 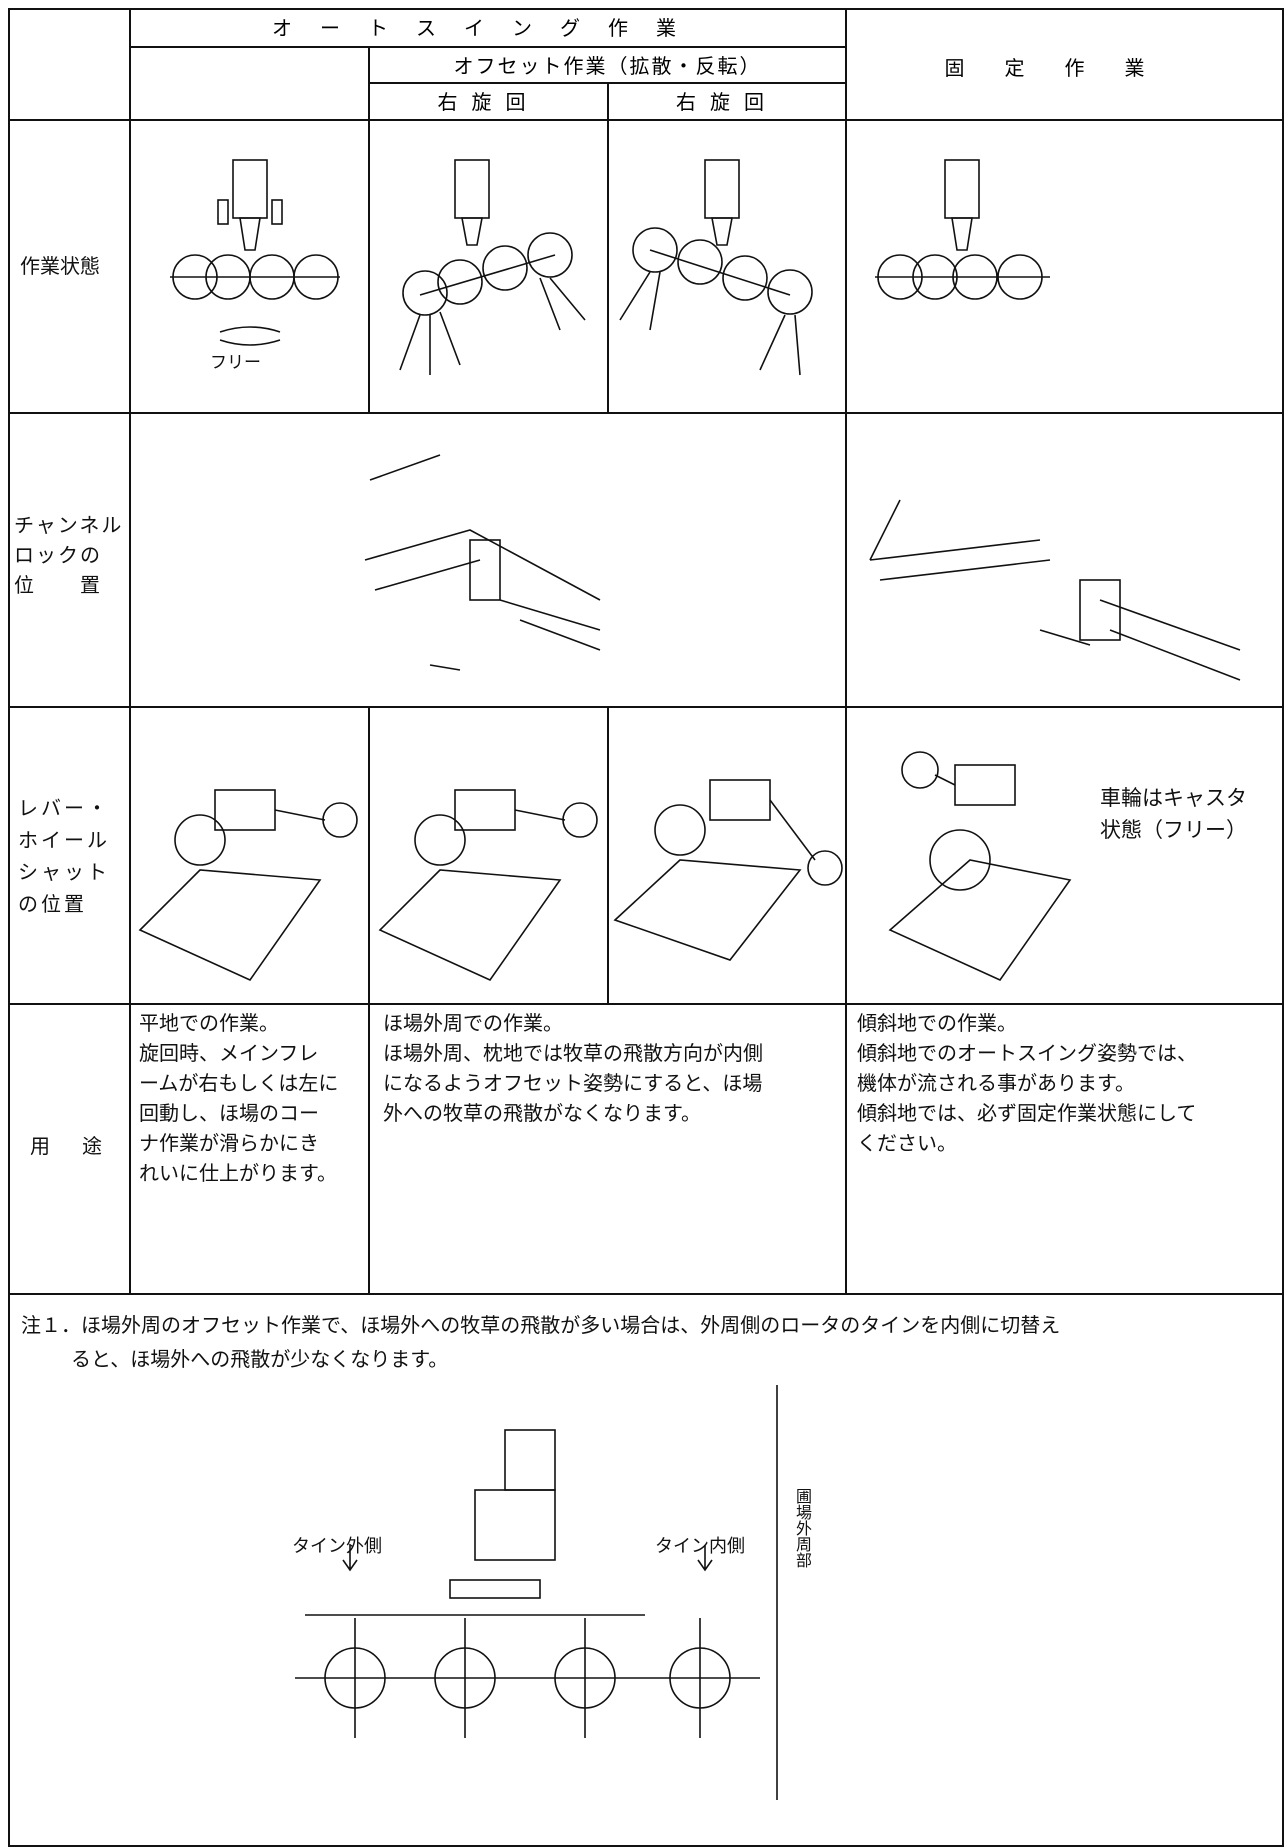 I want to click on text-line: ームが右もしくは左に, so click(x=239, y=1083).